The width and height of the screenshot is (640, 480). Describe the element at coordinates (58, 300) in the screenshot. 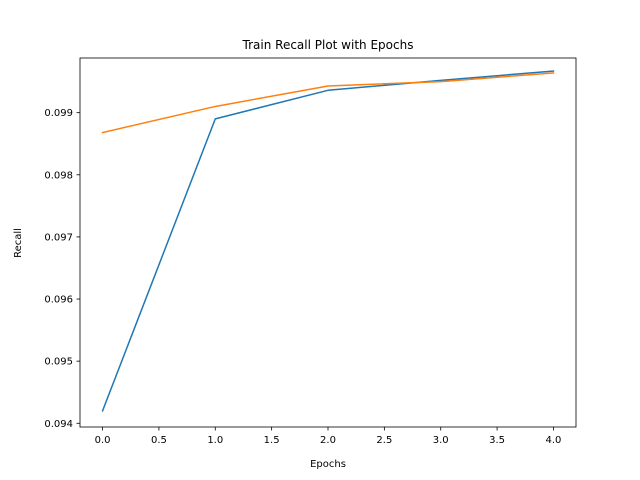

I see `y-tick-label: 0.096` at that location.